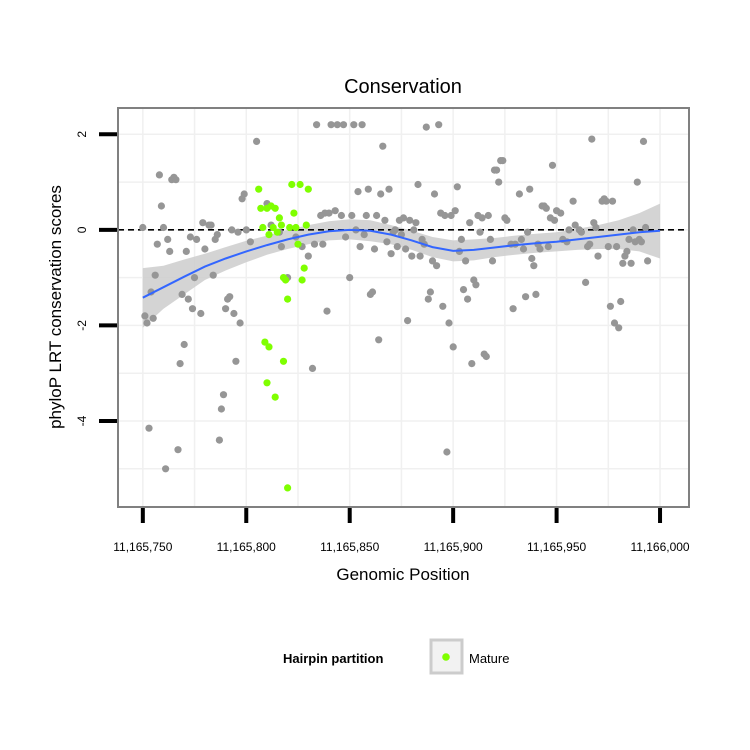  I want to click on points-series-mature, so click(283, 336).